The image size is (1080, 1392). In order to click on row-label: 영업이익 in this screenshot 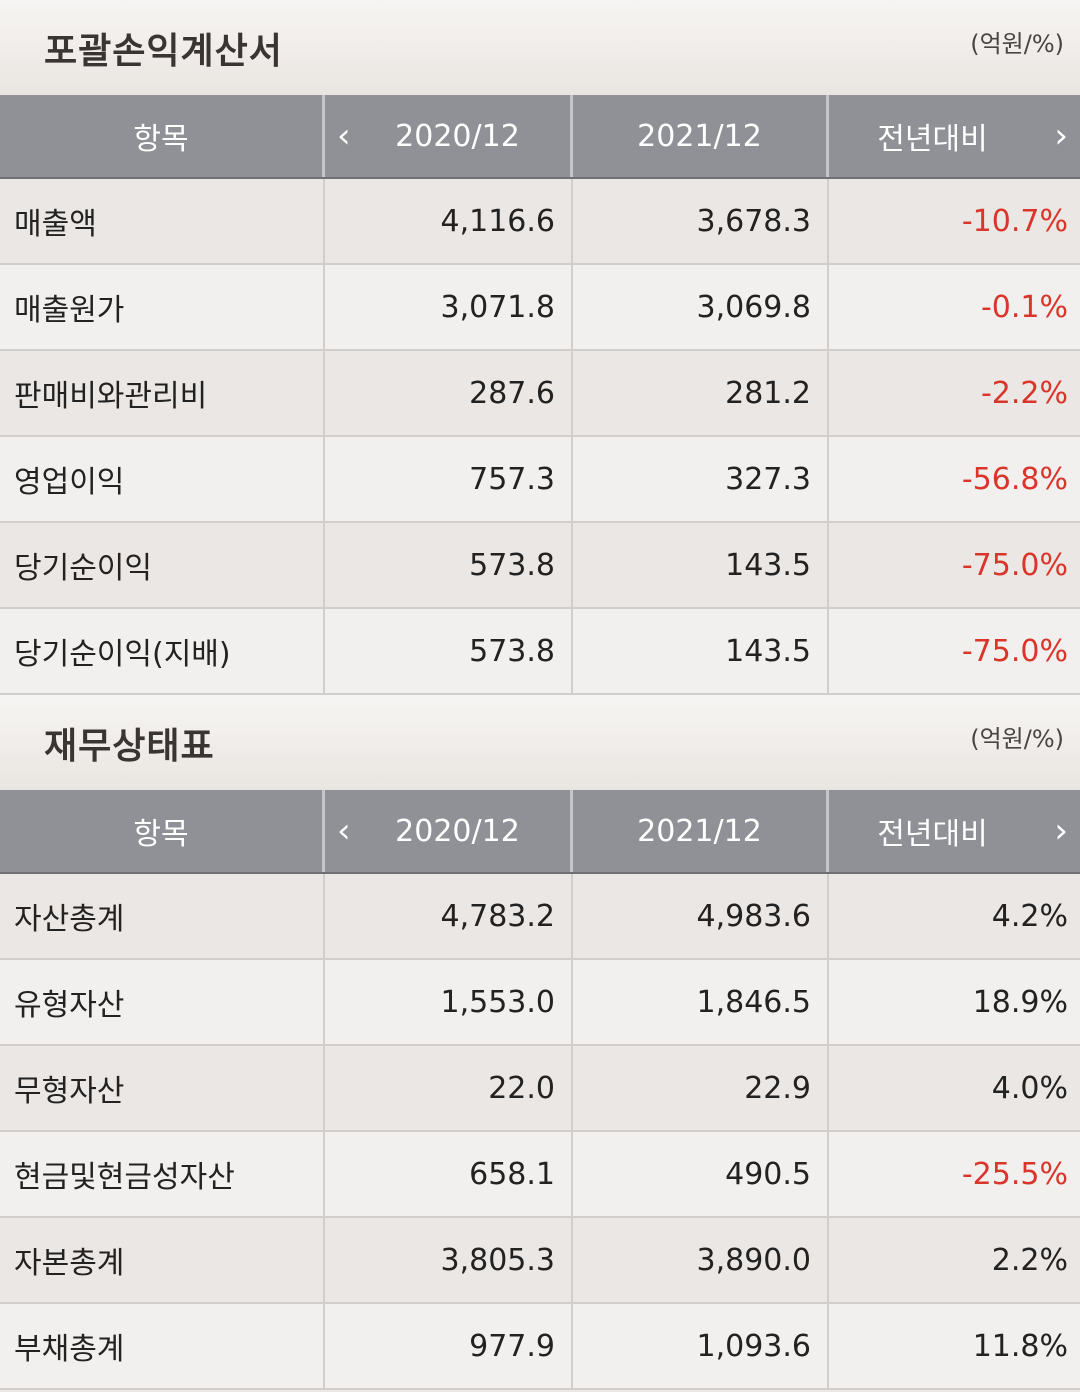, I will do `click(162, 479)`.